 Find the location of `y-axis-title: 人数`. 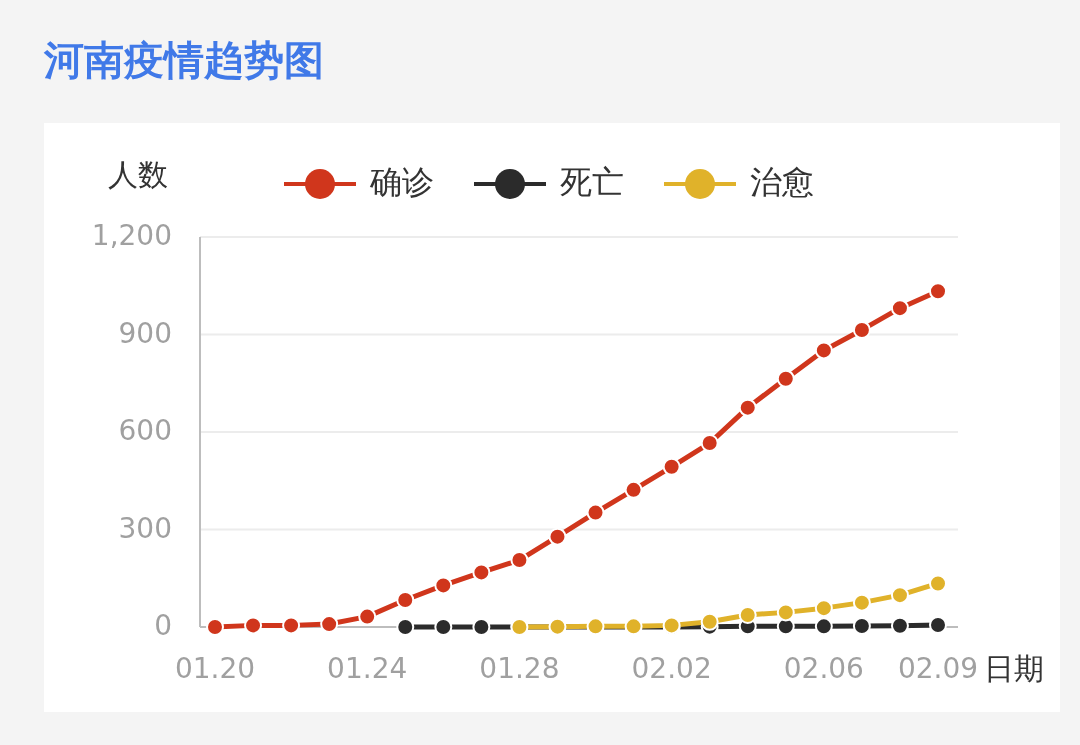

y-axis-title: 人数 is located at coordinates (138, 174).